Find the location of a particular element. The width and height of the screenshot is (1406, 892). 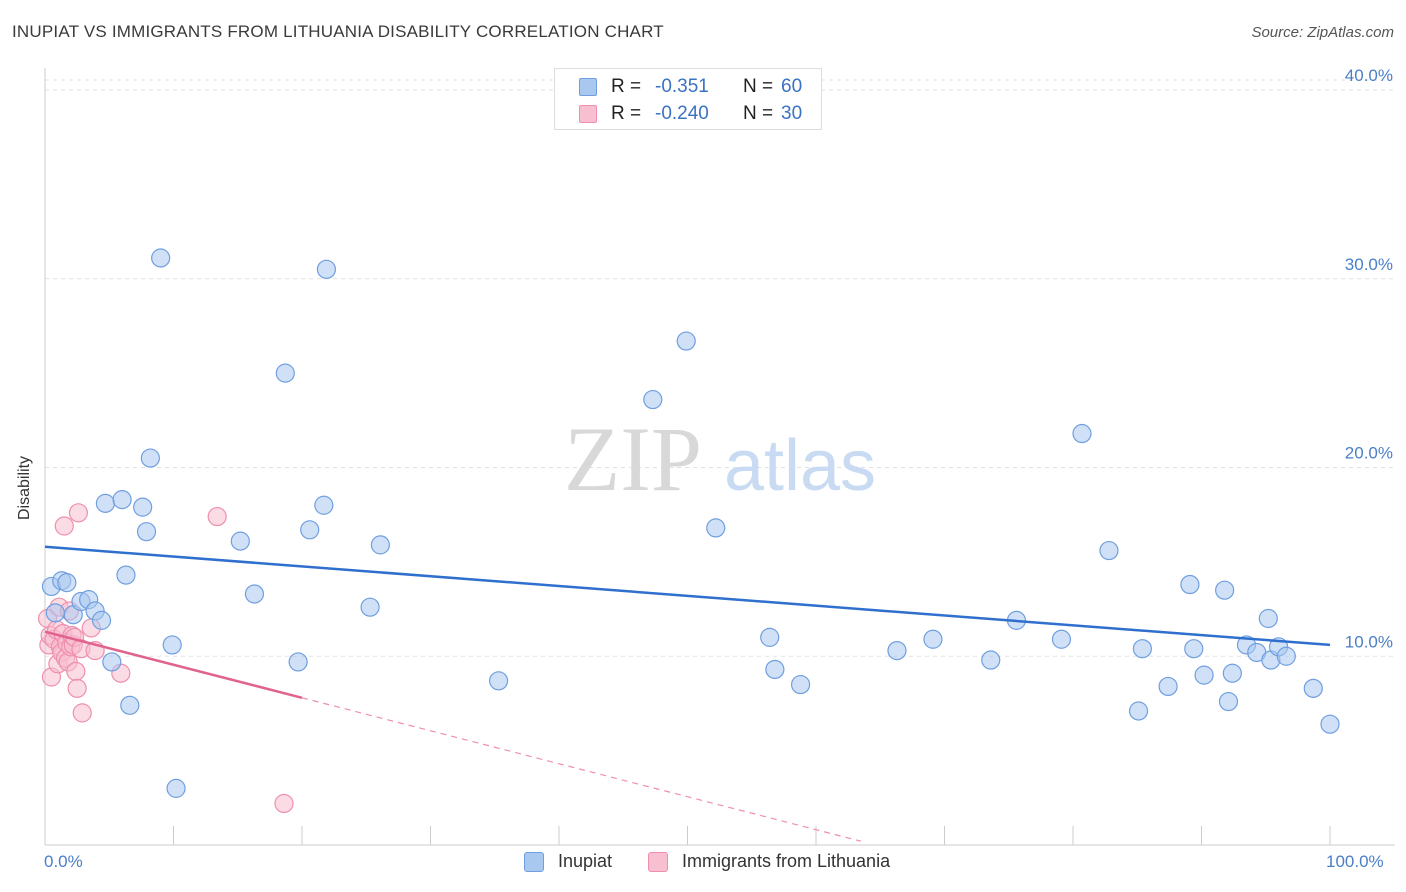

y-tick-label: 20.0% is located at coordinates (1369, 453).